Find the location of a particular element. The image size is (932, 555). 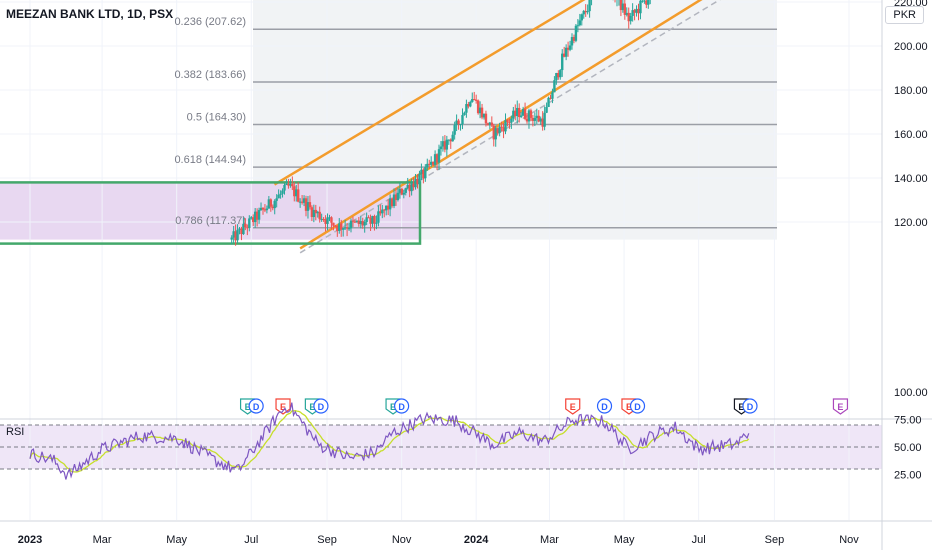

rsi-line is located at coordinates (389, 441).